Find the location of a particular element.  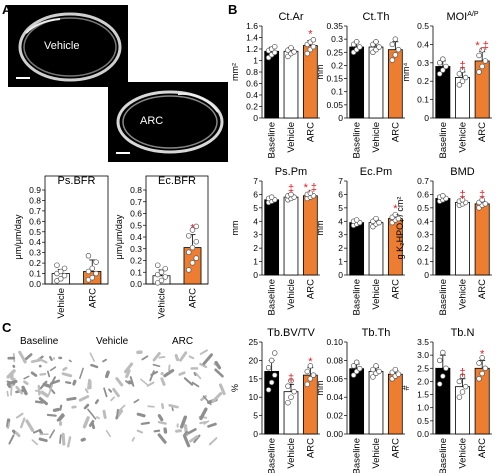

microct-image-vehicle: Vehicle is located at coordinates (68, 46).